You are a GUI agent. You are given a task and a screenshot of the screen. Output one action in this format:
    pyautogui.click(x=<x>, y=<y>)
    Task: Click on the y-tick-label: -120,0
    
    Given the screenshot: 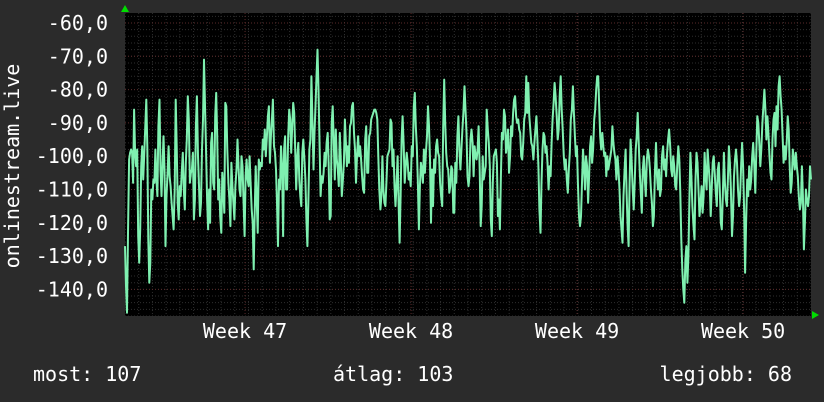 What is the action you would take?
    pyautogui.click(x=72, y=223)
    